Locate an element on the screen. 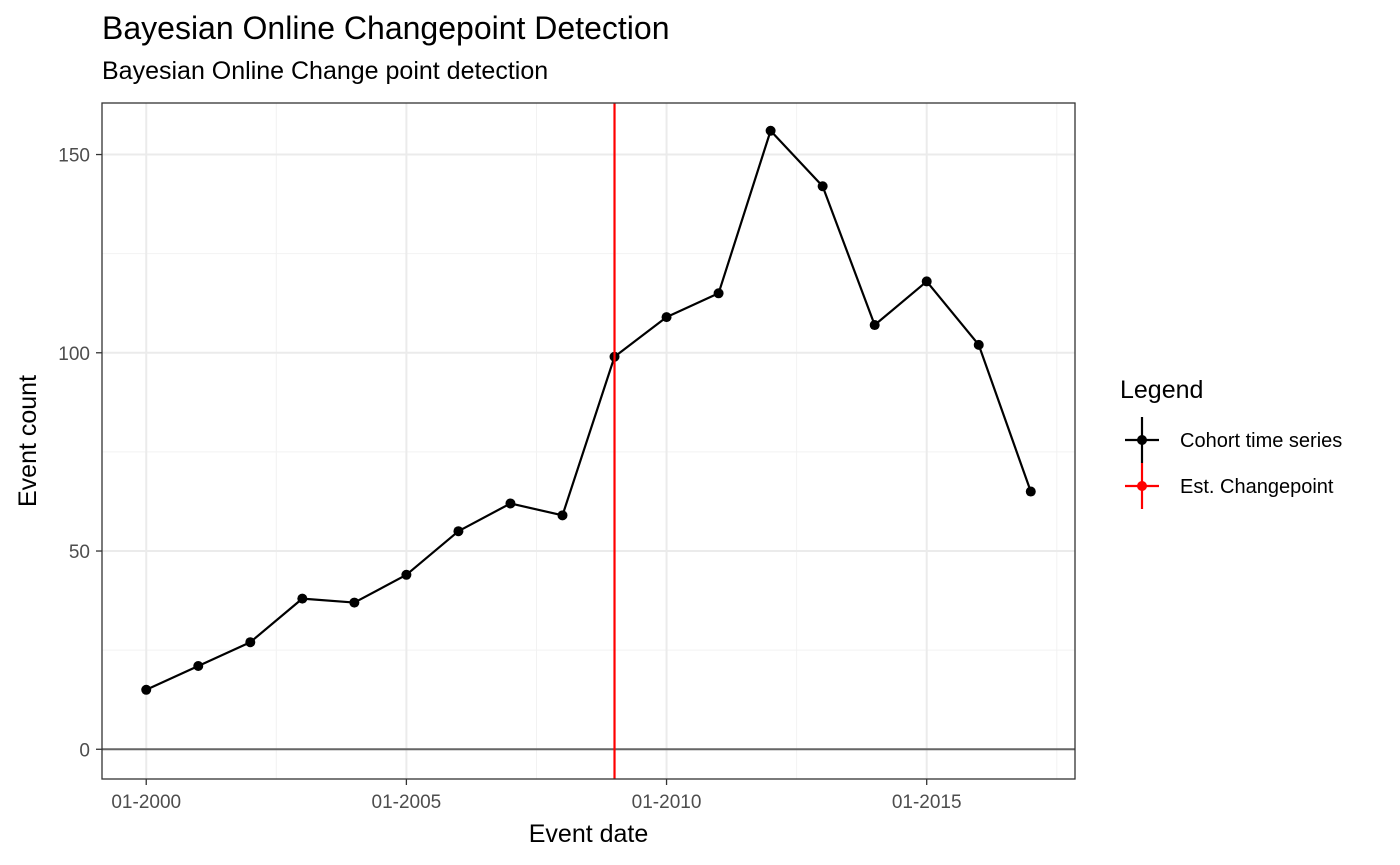 This screenshot has width=1400, height=865. y-axis-tick-labels: 0 50 100 150 is located at coordinates (74, 454).